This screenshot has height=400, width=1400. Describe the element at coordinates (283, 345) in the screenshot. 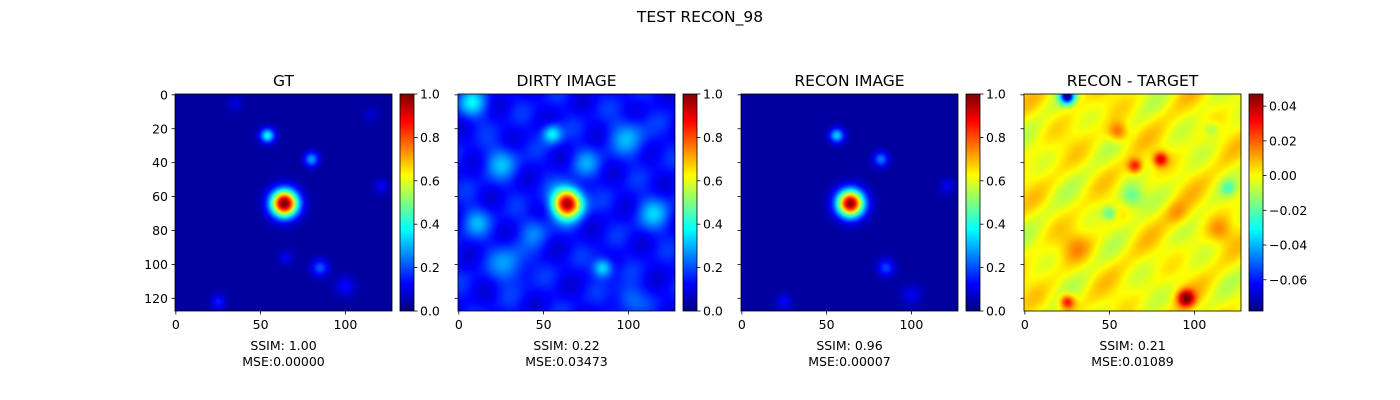

I see `ssim-caption: SSIM: 1.00` at that location.